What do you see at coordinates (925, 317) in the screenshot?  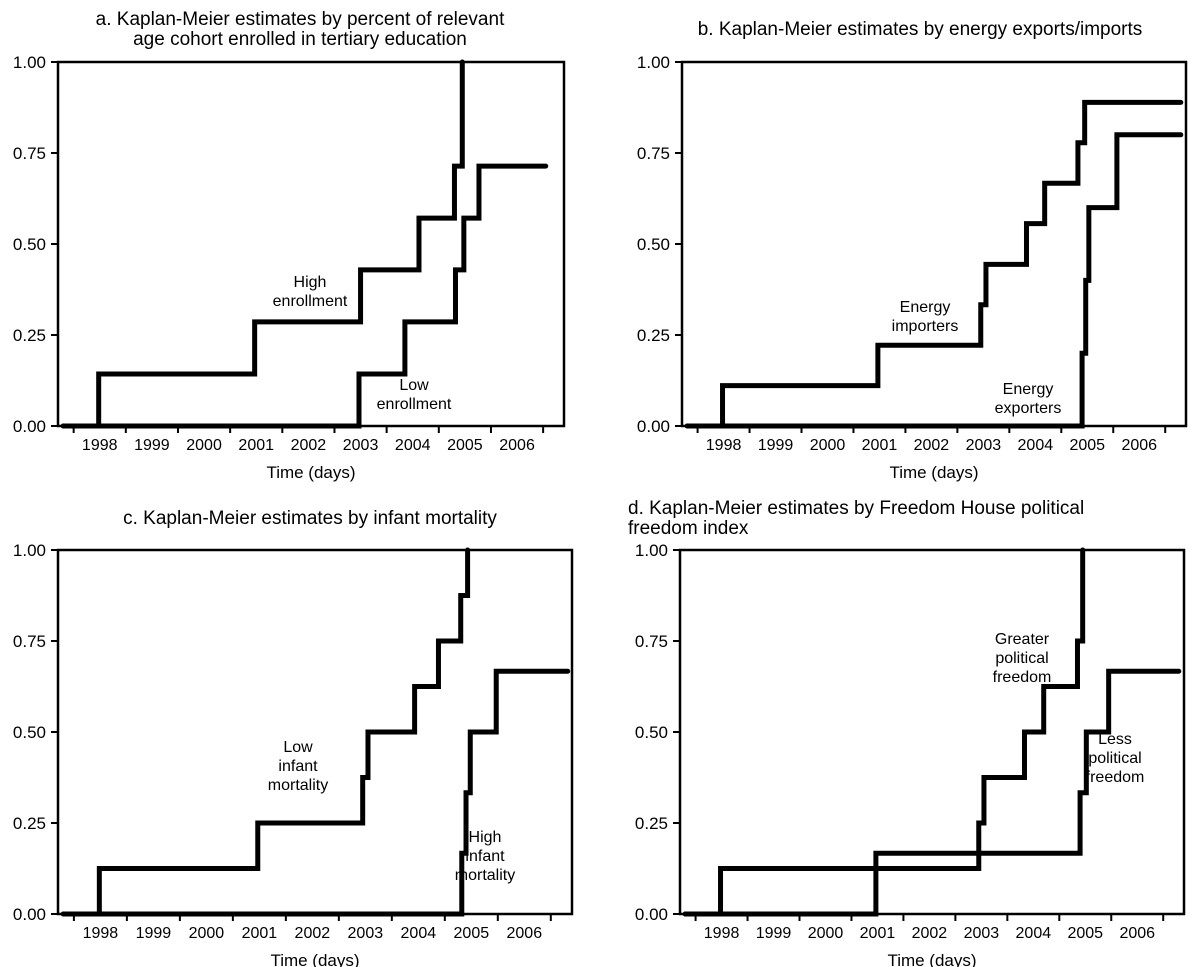 I see `series-label-1: Energy importers` at bounding box center [925, 317].